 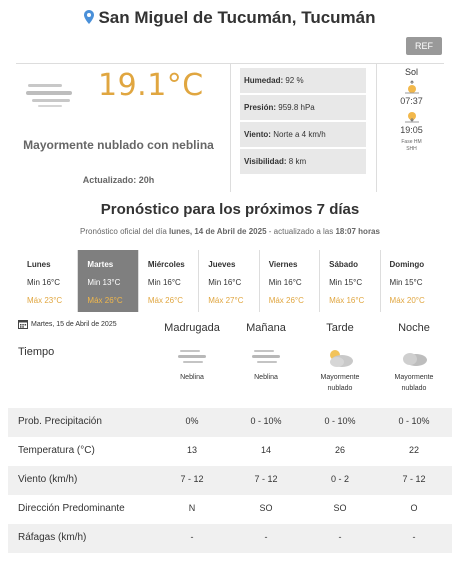 What do you see at coordinates (166, 264) in the screenshot?
I see `day-name: Miércoles` at bounding box center [166, 264].